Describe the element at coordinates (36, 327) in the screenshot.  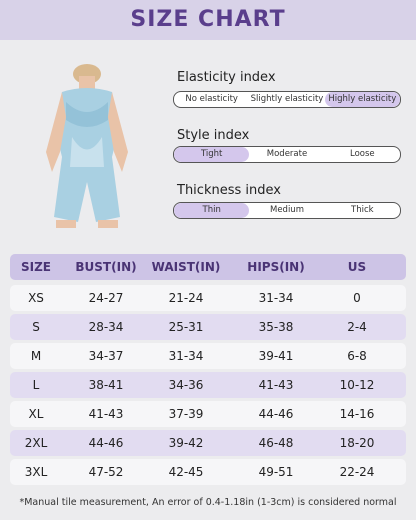
I see `table-cell: S` at that location.